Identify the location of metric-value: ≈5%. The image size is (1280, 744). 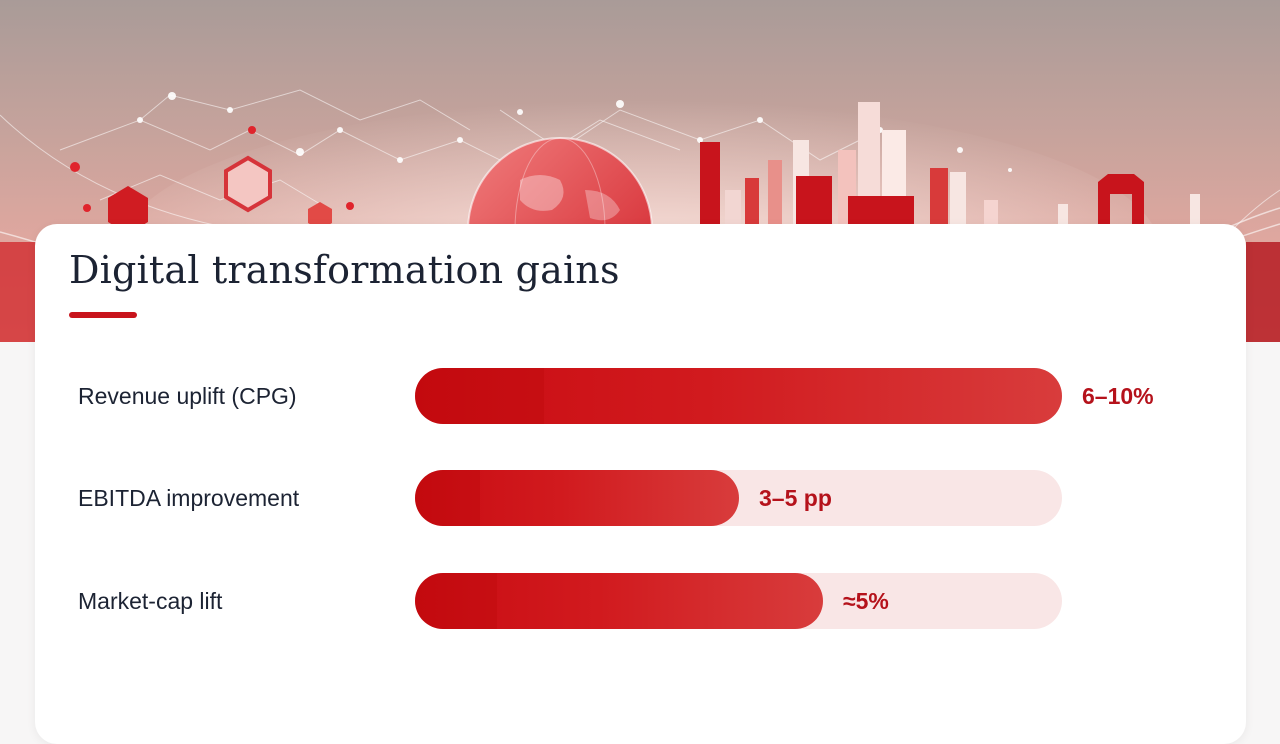
(866, 601).